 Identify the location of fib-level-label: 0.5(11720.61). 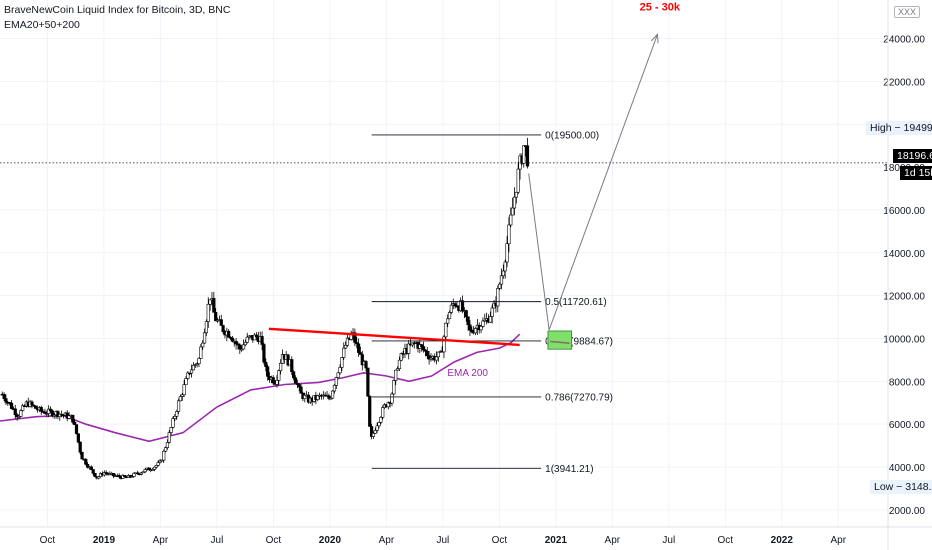
(576, 302).